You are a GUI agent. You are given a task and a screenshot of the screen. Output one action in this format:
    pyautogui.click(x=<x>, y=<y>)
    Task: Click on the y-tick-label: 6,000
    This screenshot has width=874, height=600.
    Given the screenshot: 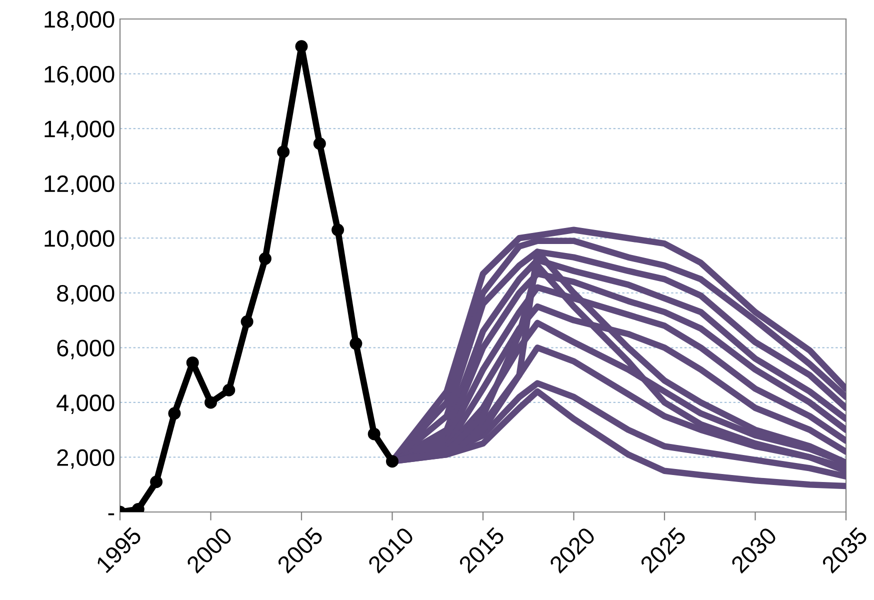 What is the action you would take?
    pyautogui.click(x=85, y=350)
    